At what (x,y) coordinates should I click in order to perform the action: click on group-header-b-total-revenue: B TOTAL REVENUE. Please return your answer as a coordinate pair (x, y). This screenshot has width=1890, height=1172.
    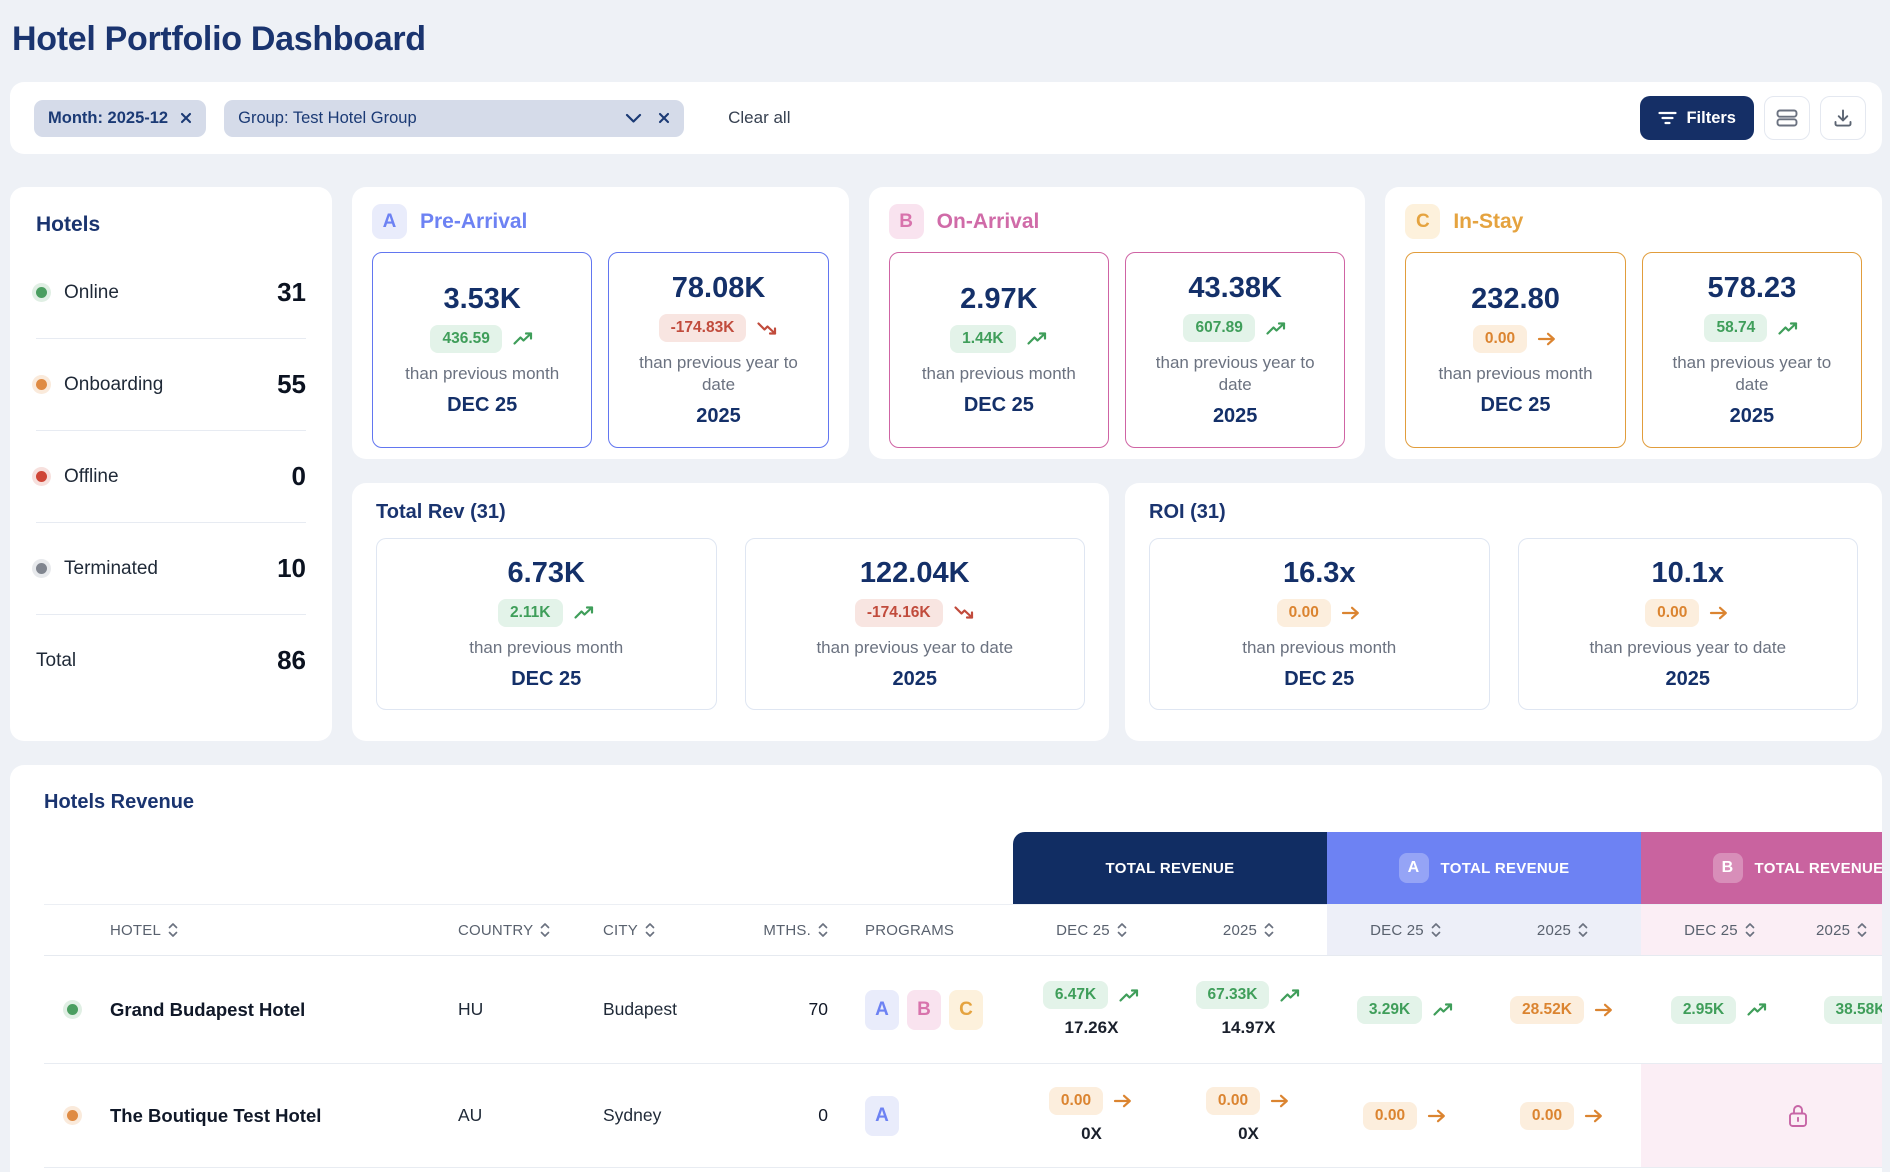
    Looking at the image, I should click on (1761, 868).